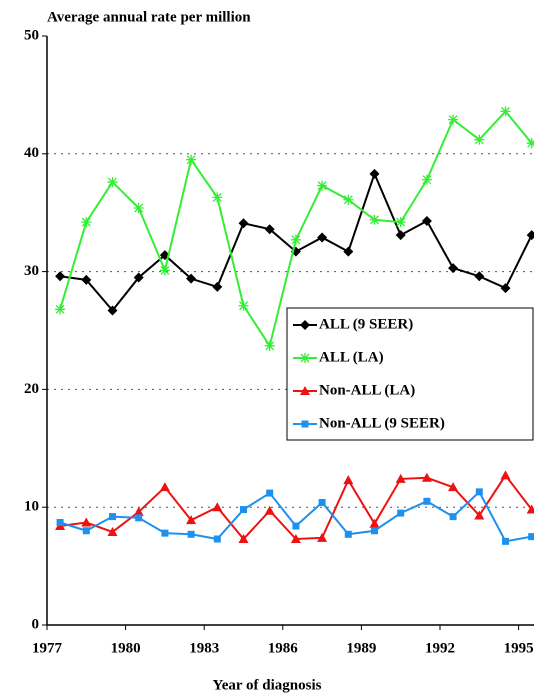 The width and height of the screenshot is (534, 696). What do you see at coordinates (519, 648) in the screenshot?
I see `x-tick-label: 1995` at bounding box center [519, 648].